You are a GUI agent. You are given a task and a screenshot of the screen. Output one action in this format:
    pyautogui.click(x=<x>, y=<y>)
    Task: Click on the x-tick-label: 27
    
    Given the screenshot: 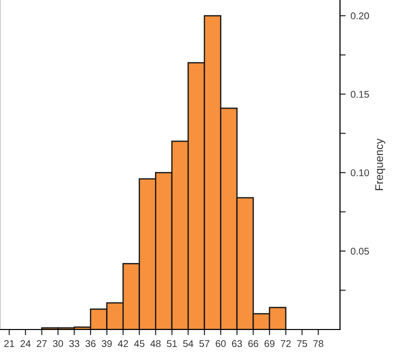 What is the action you would take?
    pyautogui.click(x=41, y=343)
    